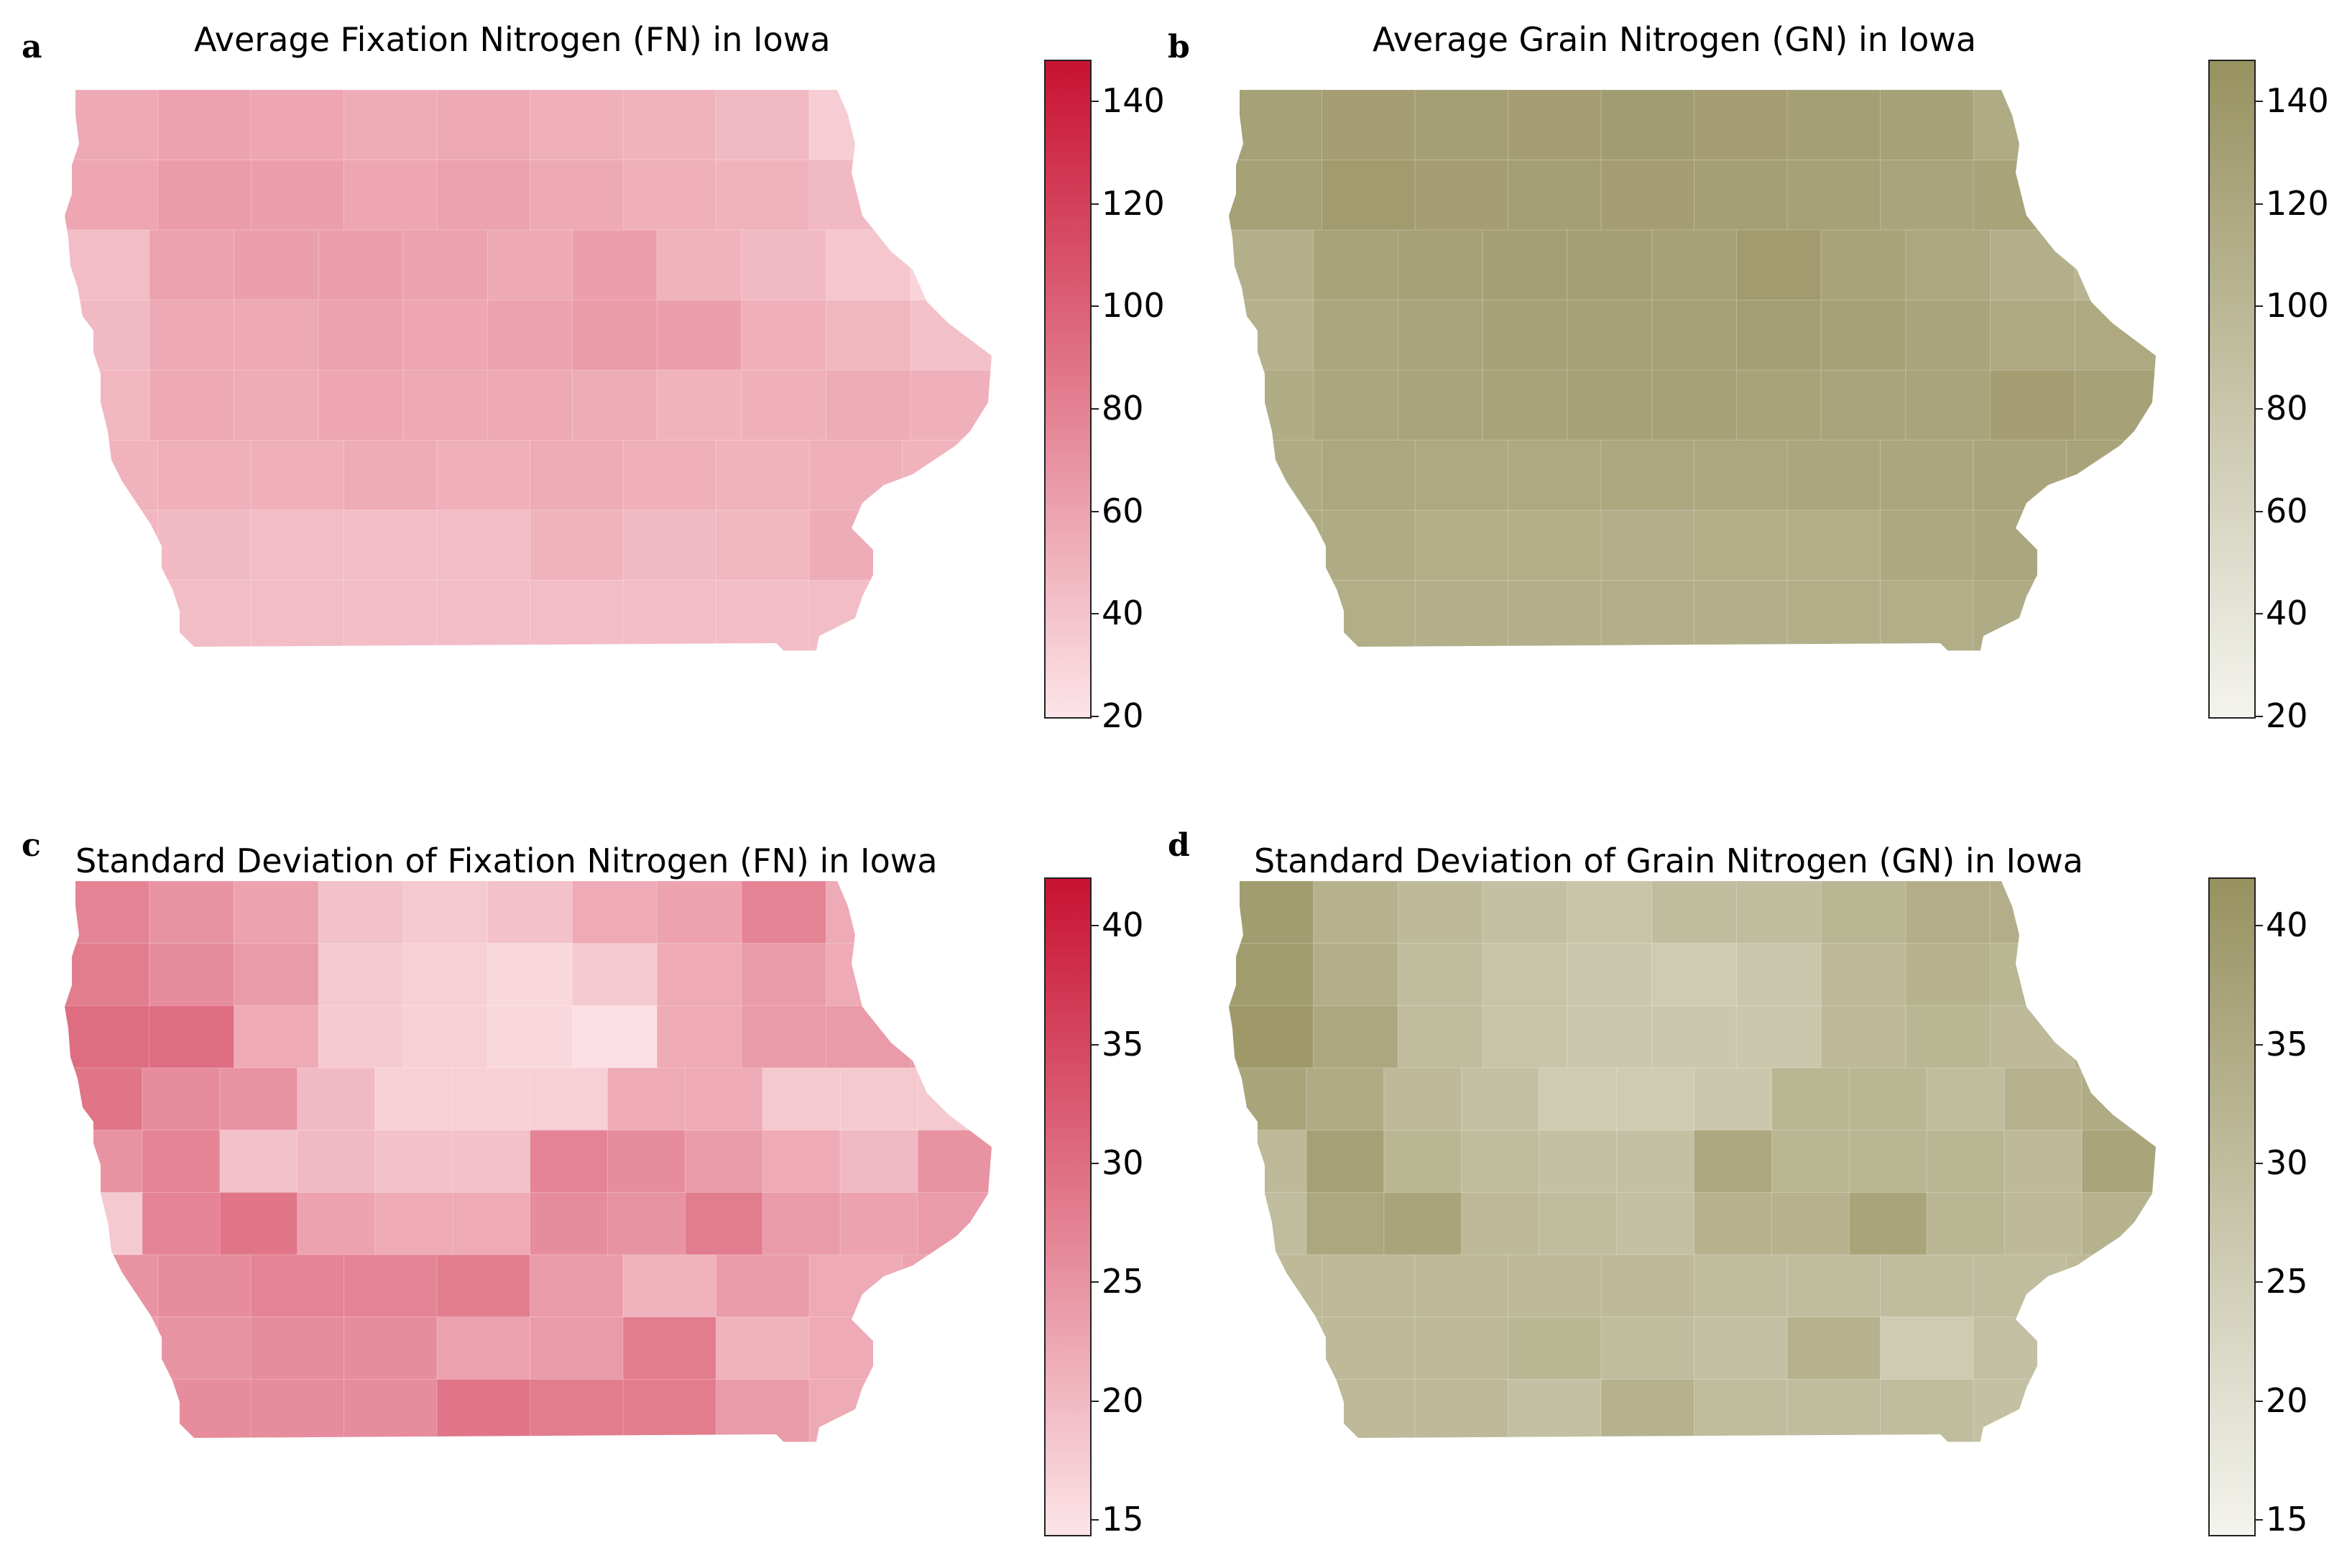  What do you see at coordinates (1068, 389) in the screenshot?
I see `colorbar` at bounding box center [1068, 389].